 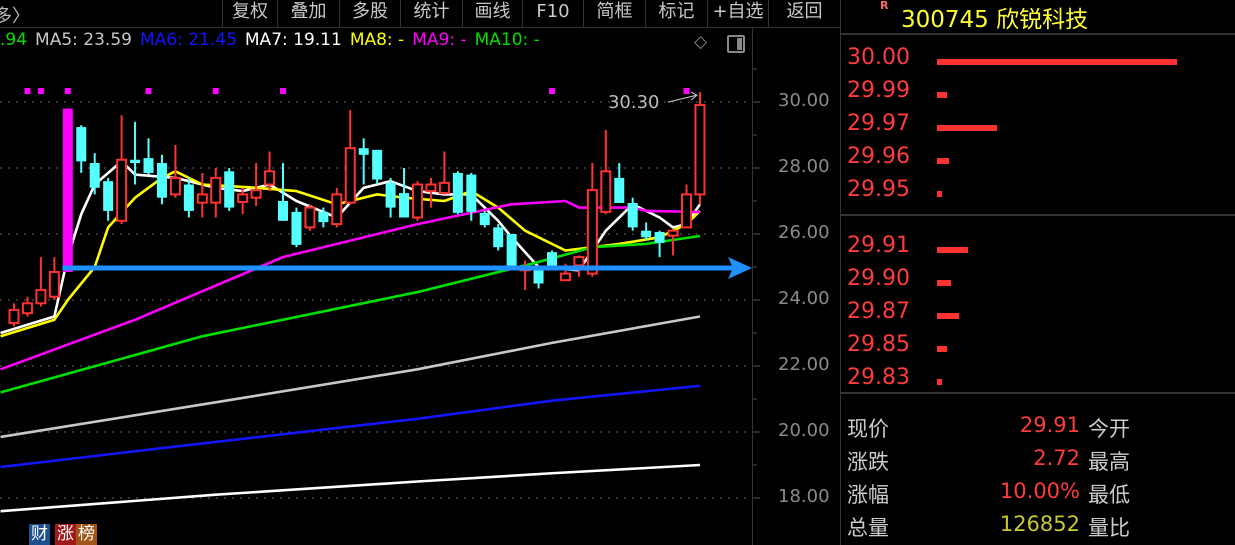 What do you see at coordinates (694, 96) in the screenshot?
I see `high-pointer-arrowhead` at bounding box center [694, 96].